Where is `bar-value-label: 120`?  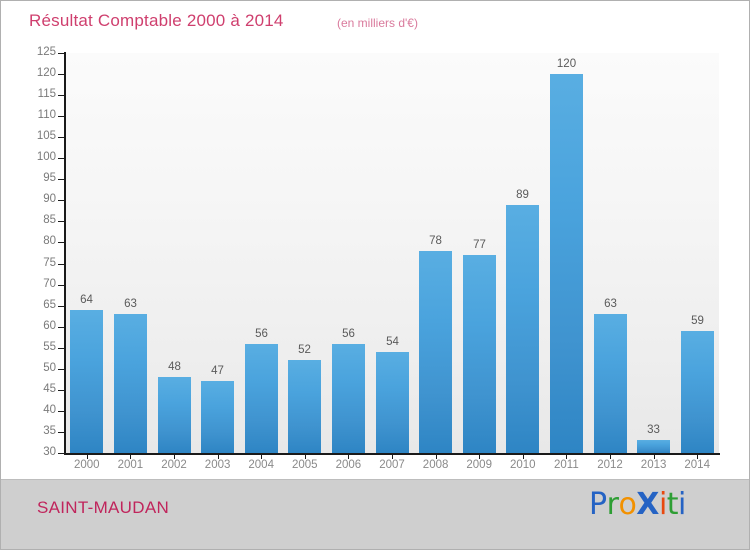 bar-value-label: 120 is located at coordinates (566, 64).